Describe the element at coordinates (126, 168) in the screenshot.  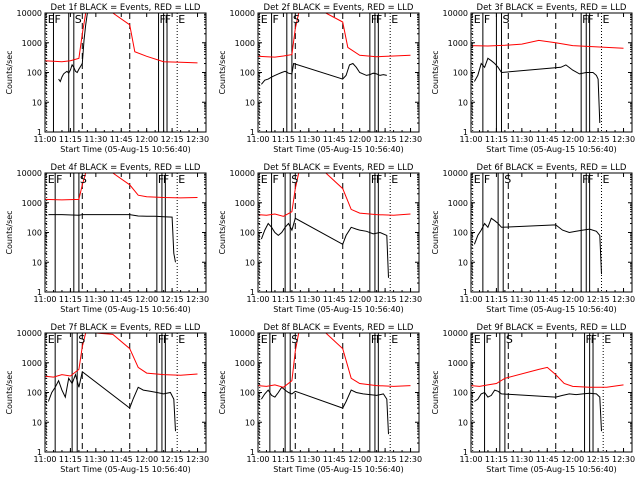
I see `chart-title: Det 4f BLACK = Events, RED = LLD` at that location.